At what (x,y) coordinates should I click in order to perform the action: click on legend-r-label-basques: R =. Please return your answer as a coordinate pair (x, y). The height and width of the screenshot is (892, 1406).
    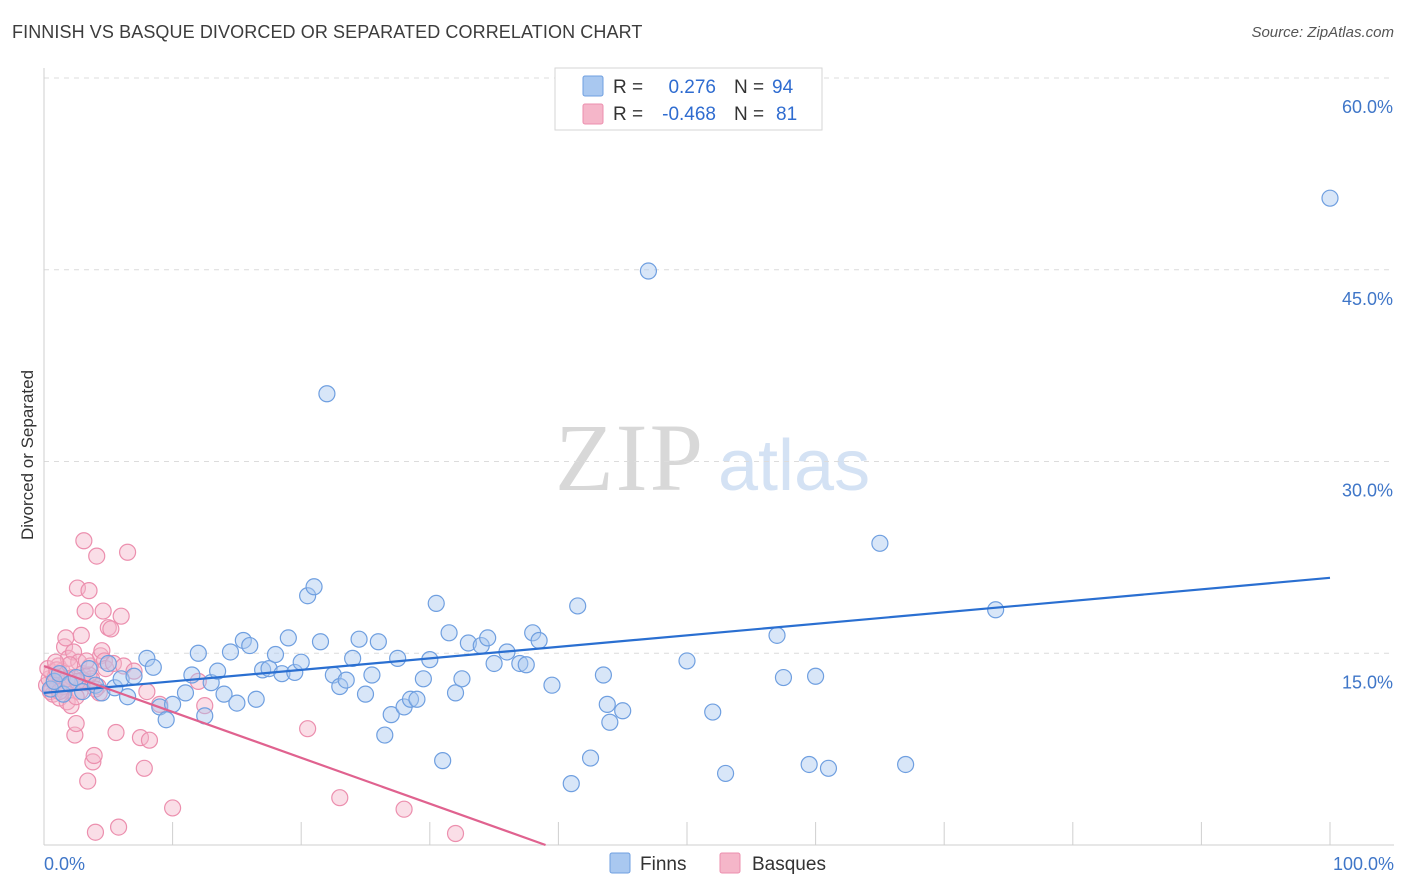
    Looking at the image, I should click on (628, 114).